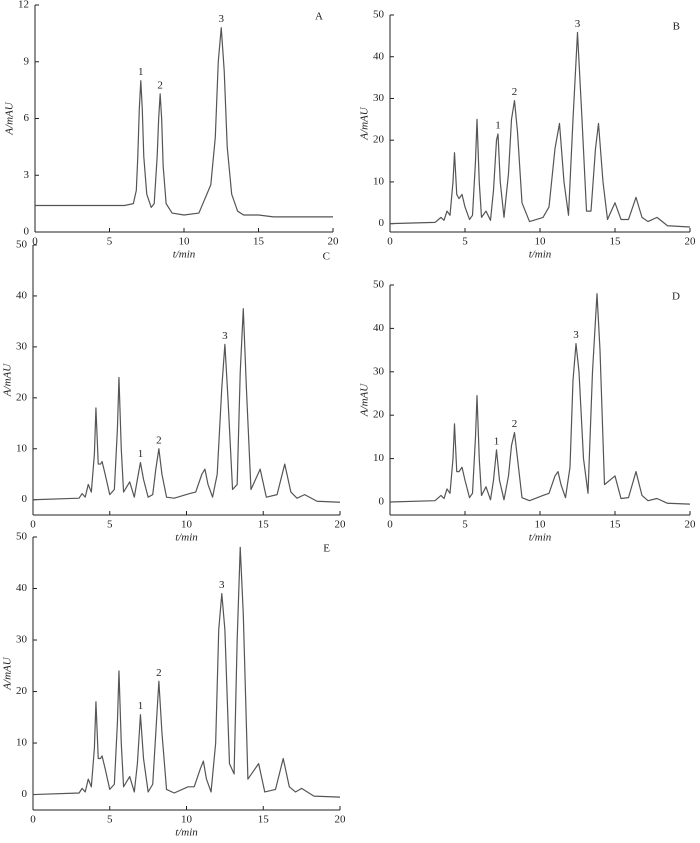  Describe the element at coordinates (27, 61) in the screenshot. I see `y-tick-label: 9` at that location.